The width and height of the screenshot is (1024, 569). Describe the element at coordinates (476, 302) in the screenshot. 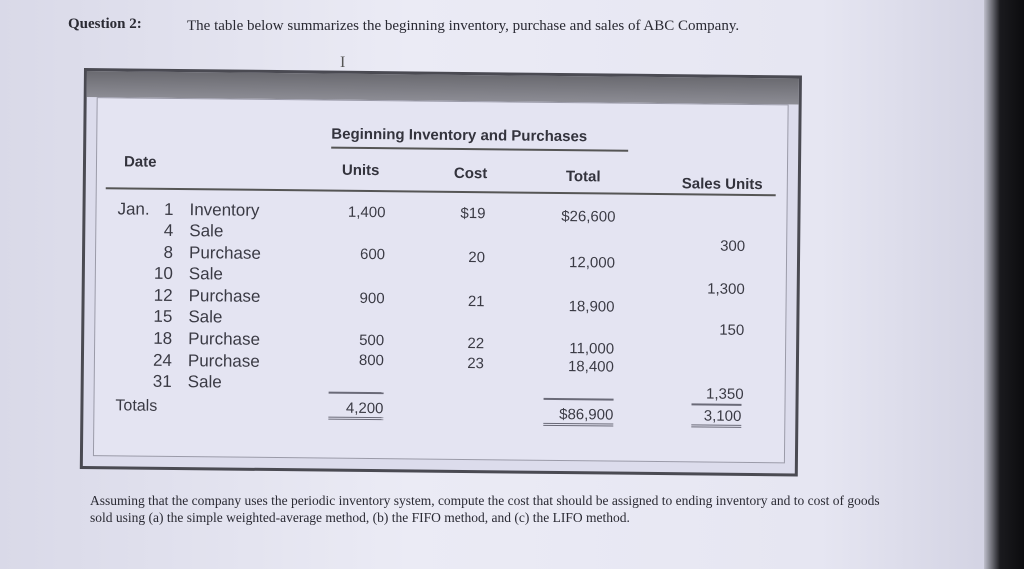

I see `row-cost: 21` at that location.